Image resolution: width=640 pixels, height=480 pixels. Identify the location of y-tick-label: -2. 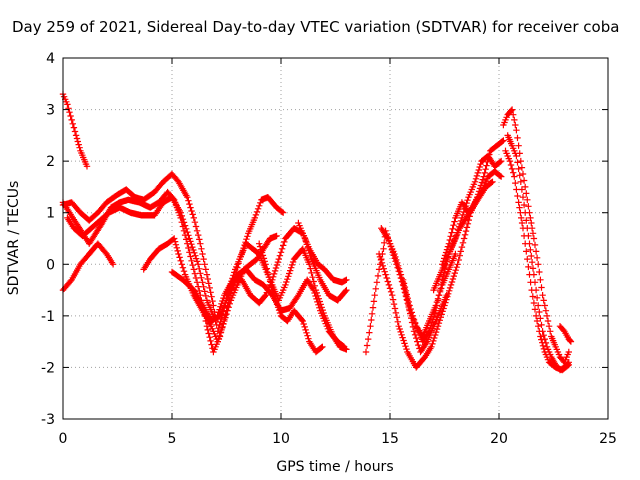
(48, 368).